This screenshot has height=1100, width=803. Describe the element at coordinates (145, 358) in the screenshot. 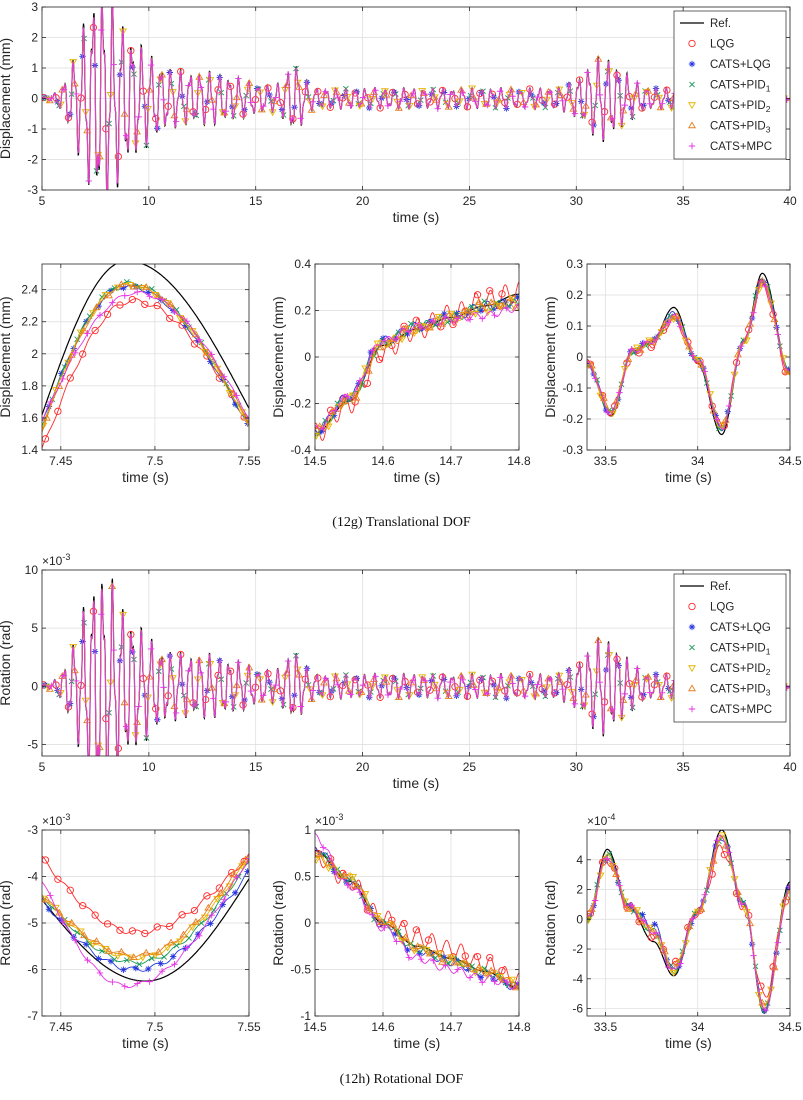

I see `series-line-cats-pid3` at that location.